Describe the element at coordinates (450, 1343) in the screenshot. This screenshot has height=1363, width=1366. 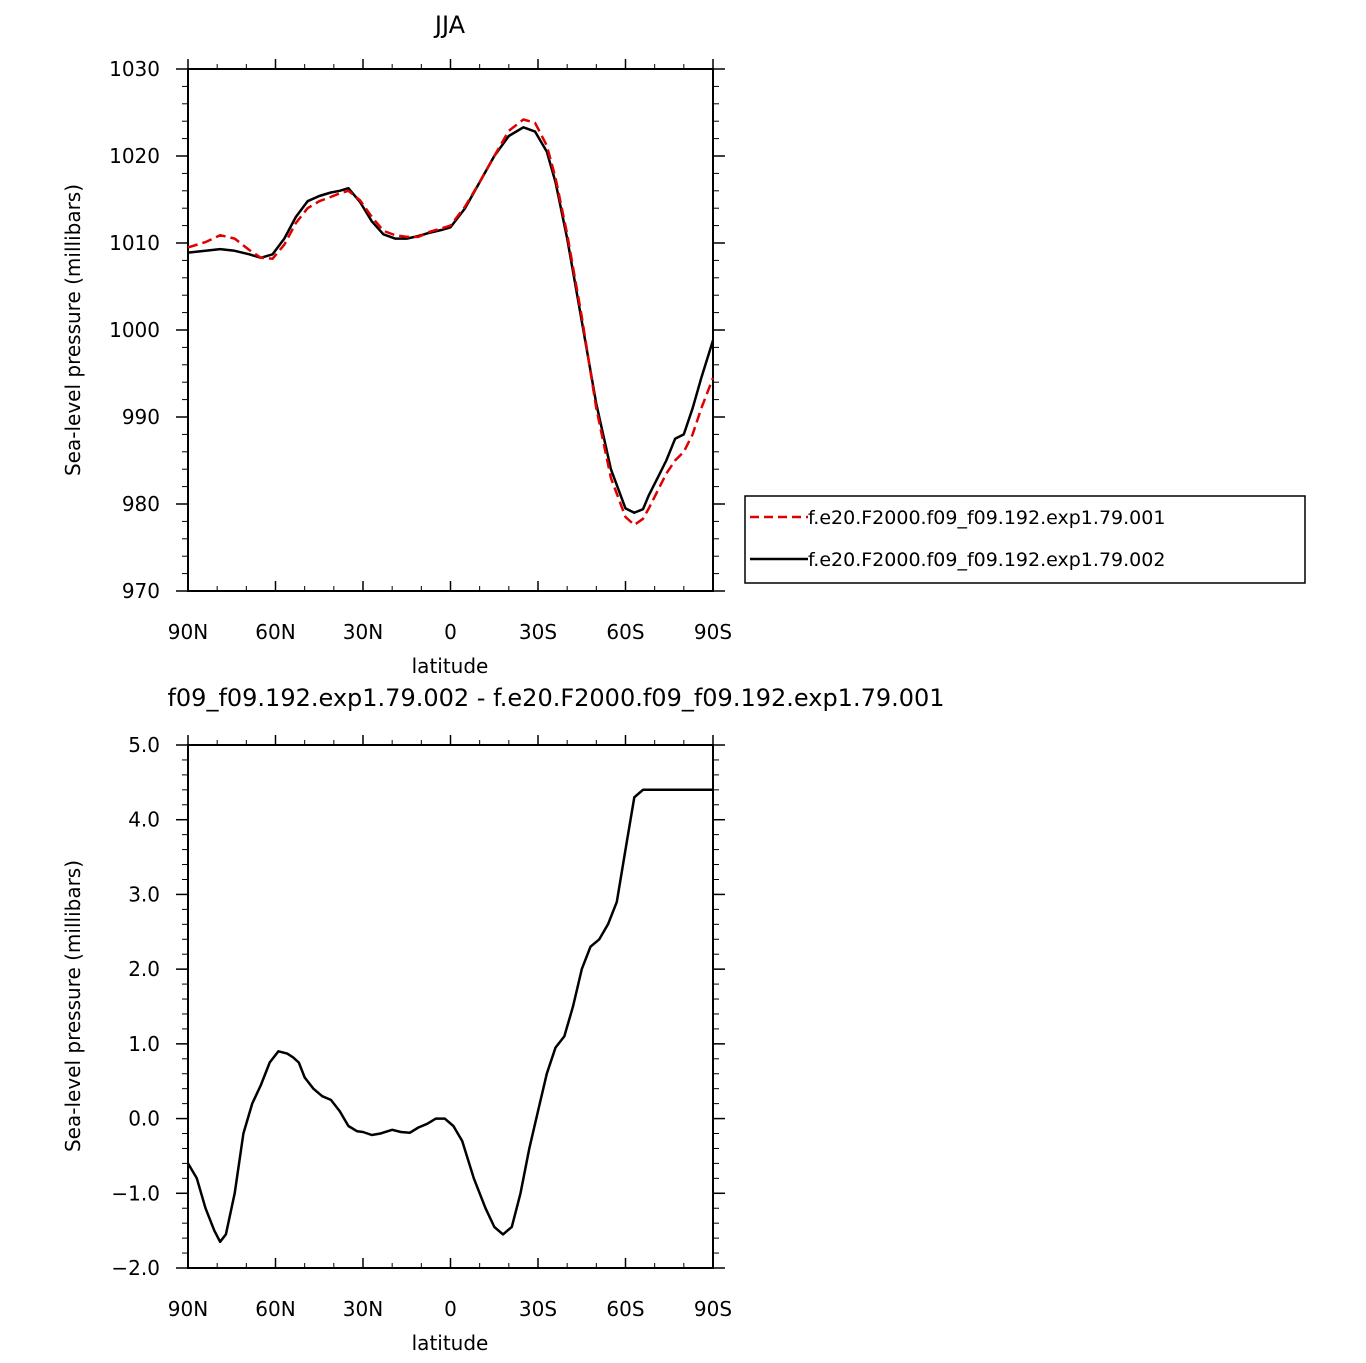
I see `bottom-x-axis-label: latitude` at that location.